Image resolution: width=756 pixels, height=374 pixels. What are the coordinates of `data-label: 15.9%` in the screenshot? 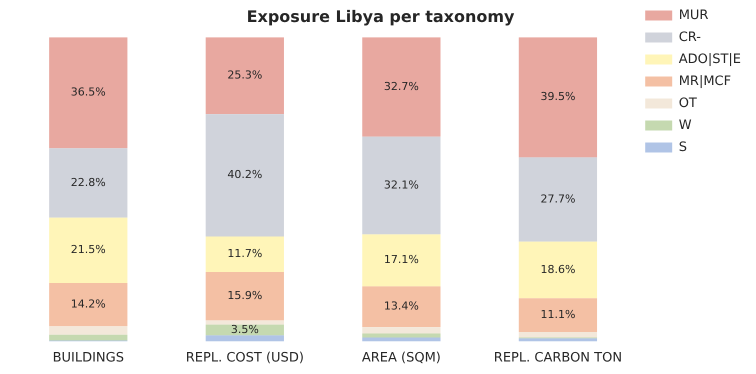 It's located at (244, 295).